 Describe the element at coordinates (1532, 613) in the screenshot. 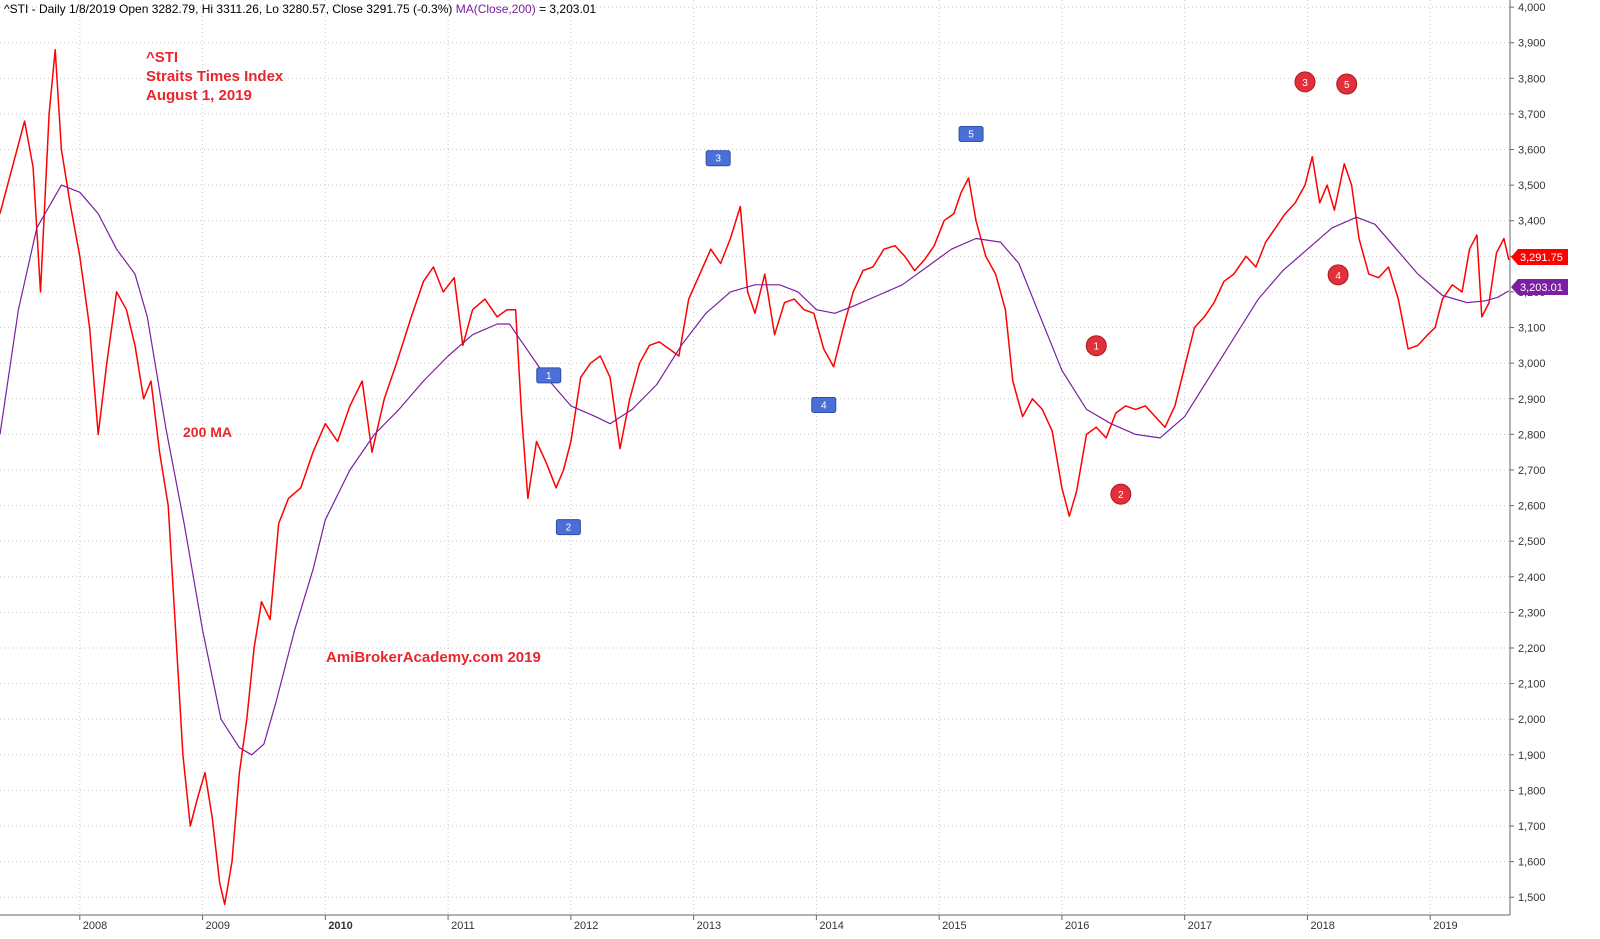

I see `y-tick-label: 2,300` at that location.